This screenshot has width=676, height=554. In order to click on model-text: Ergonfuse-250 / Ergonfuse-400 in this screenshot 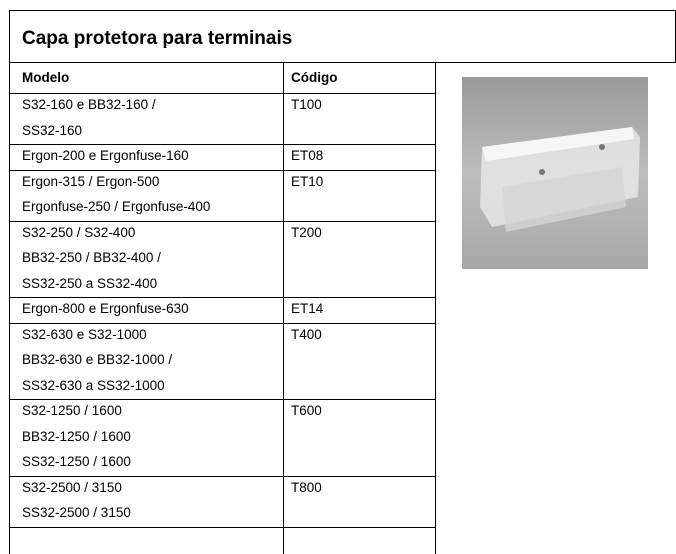, I will do `click(116, 206)`.